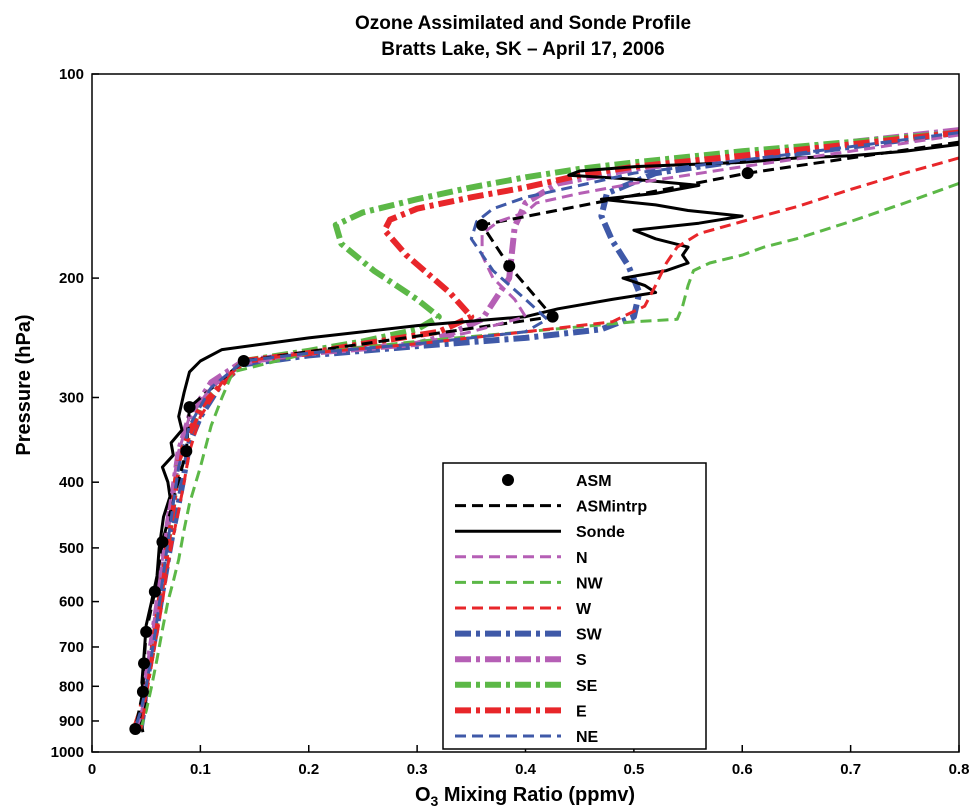  What do you see at coordinates (526, 769) in the screenshot?
I see `x-tick-label: 0.4` at bounding box center [526, 769].